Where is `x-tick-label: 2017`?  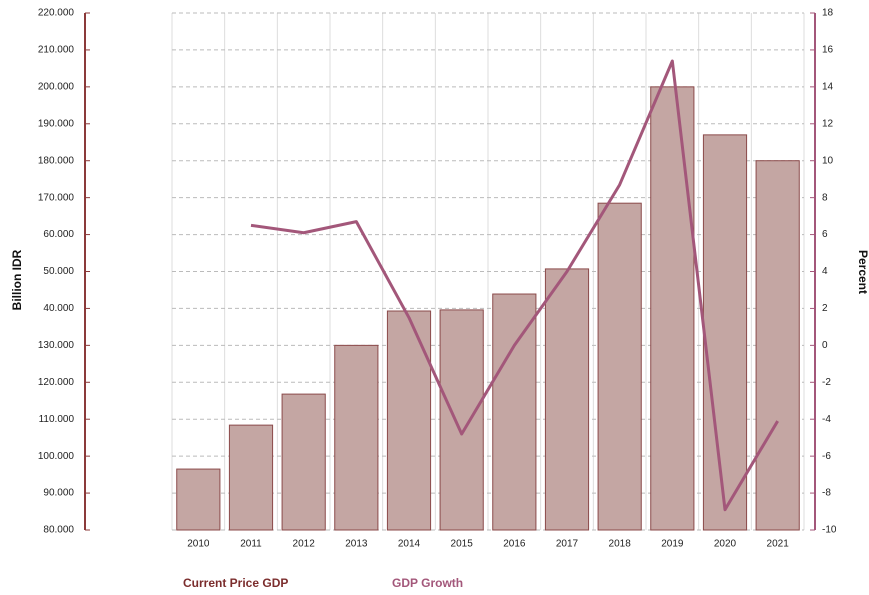 x-tick-label: 2017 is located at coordinates (567, 544).